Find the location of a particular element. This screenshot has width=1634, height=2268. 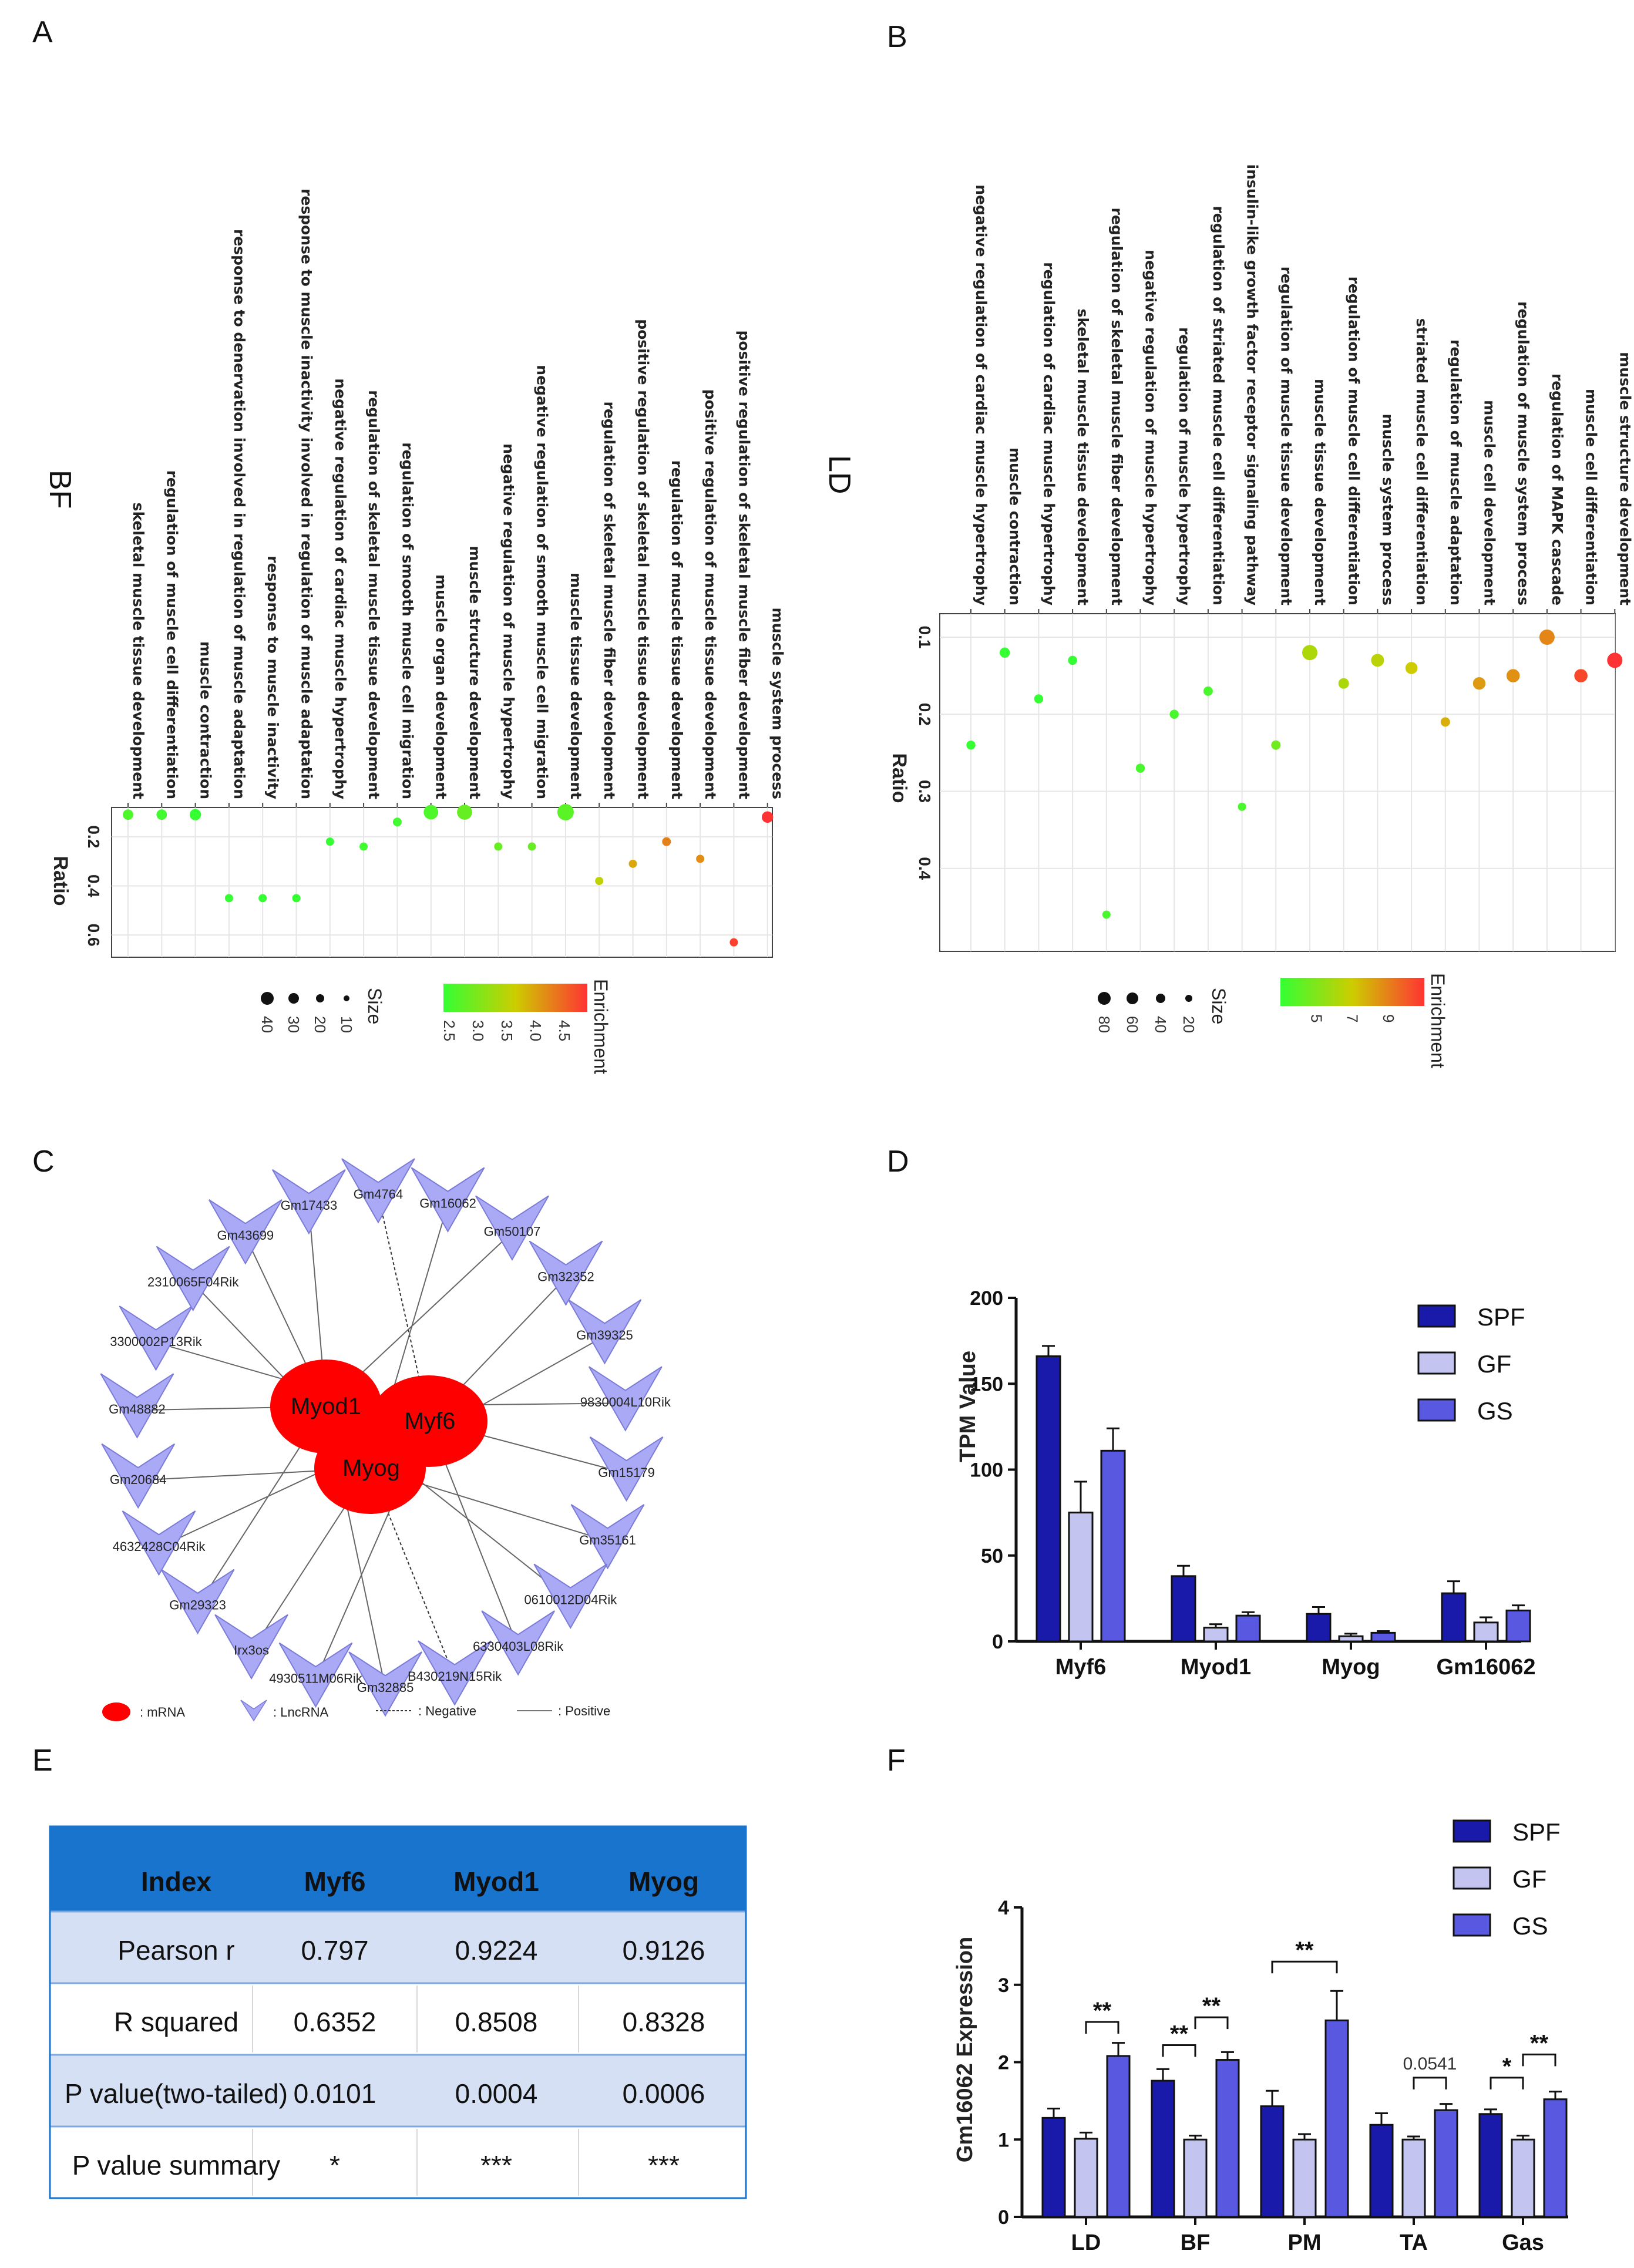

size-legend-value: 60 is located at coordinates (1132, 1024).